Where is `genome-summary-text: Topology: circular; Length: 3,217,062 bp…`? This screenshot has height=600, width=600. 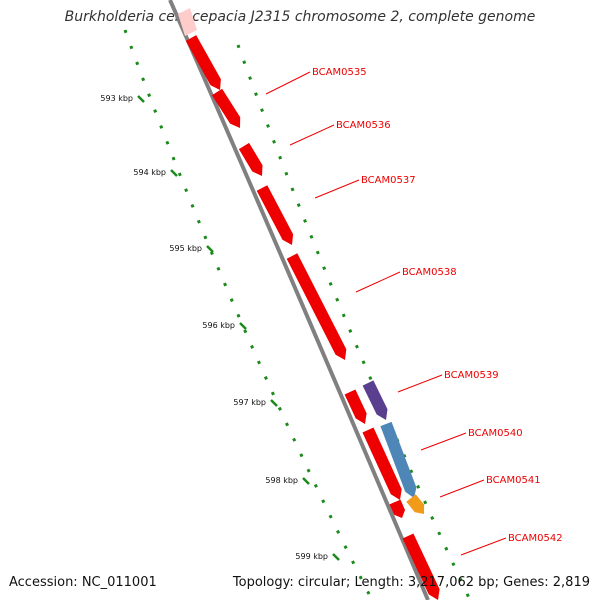
genome-summary-text: Topology: circular; Length: 3,217,062 bp… is located at coordinates (411, 582).